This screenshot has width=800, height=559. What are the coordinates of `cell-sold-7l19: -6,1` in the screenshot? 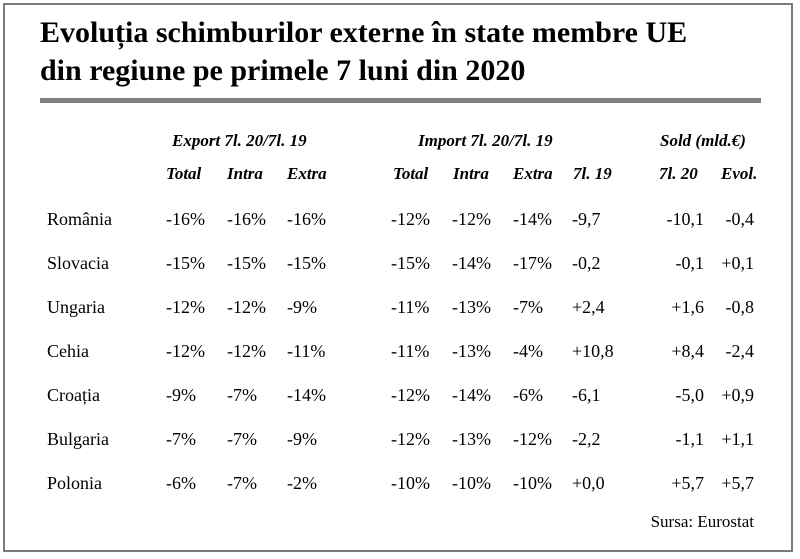 It's located at (586, 395).